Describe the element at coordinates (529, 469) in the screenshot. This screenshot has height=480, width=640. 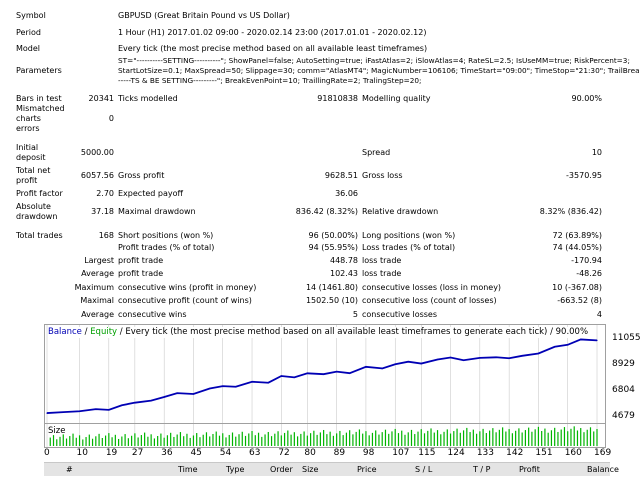
I see `column-header-profit: Profit` at that location.